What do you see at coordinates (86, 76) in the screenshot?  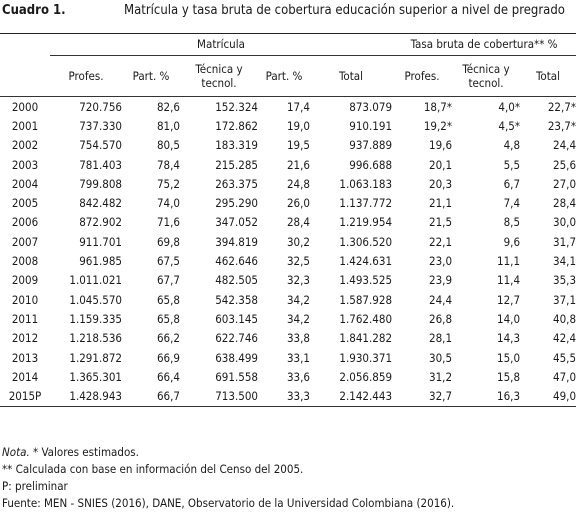 I see `column-header: Profes.` at bounding box center [86, 76].